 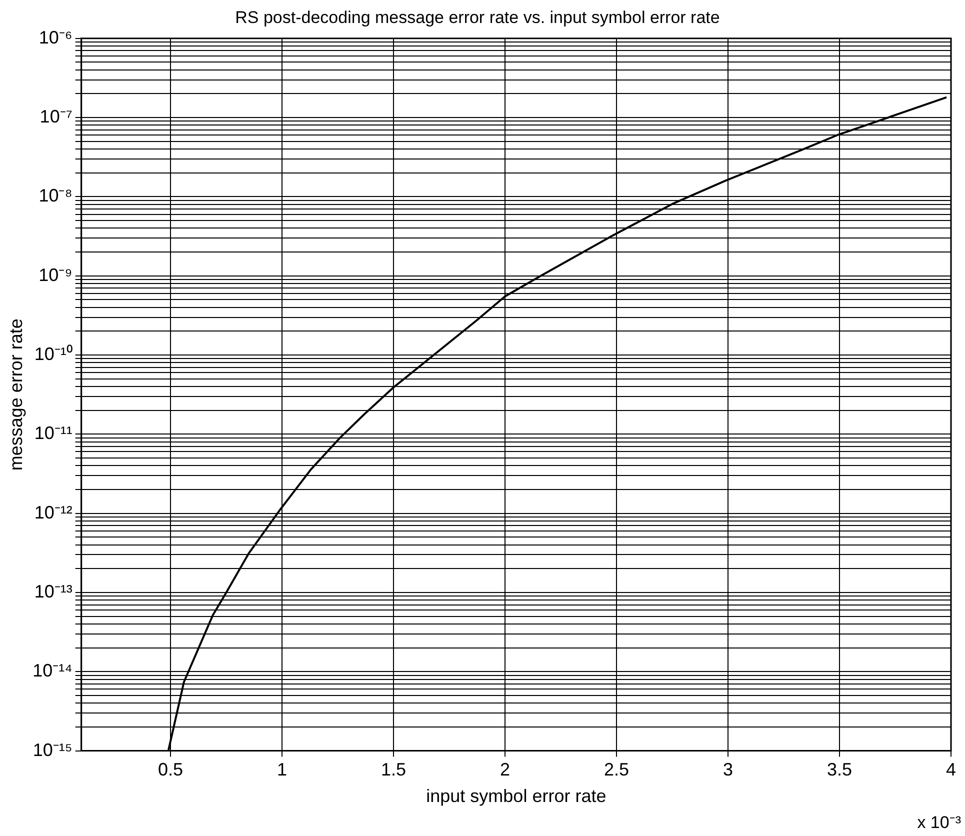 I want to click on x-tick-label: 3, so click(x=728, y=770).